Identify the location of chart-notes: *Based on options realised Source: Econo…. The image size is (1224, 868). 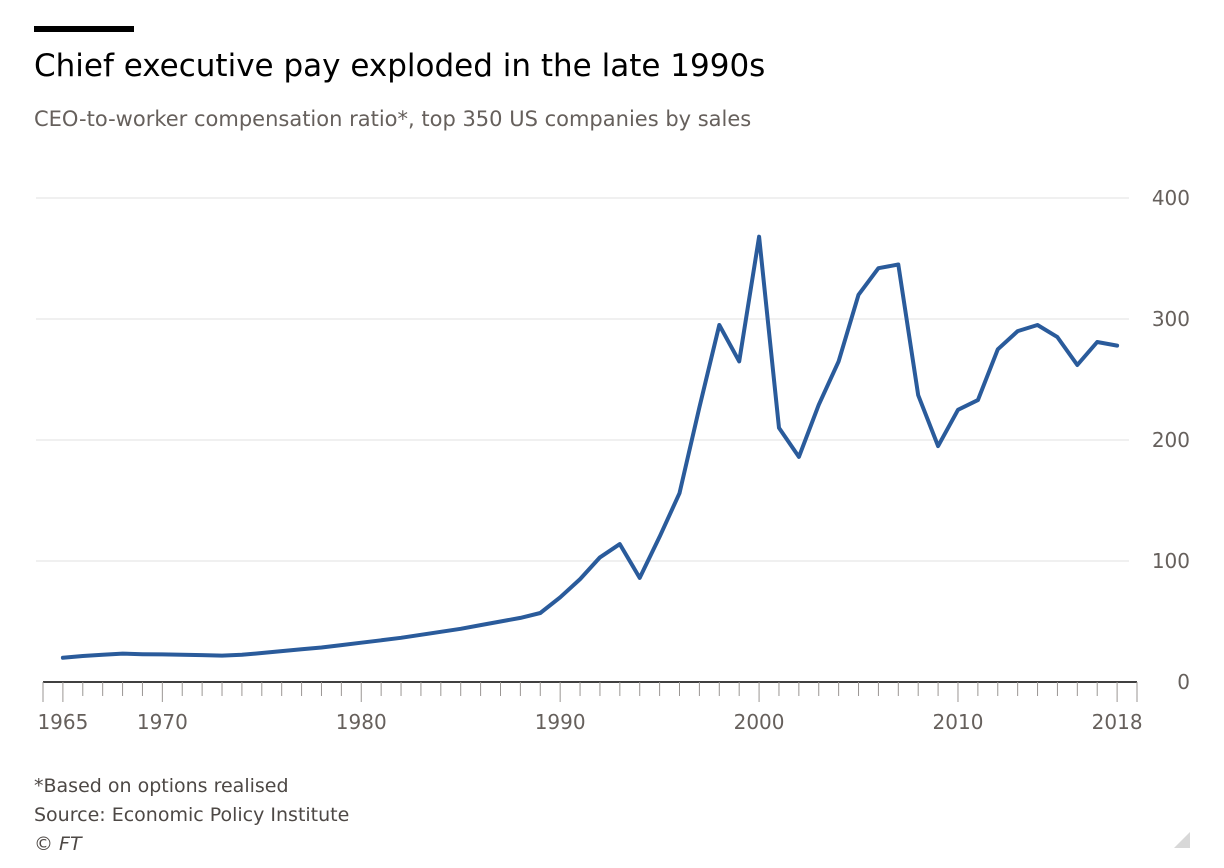
(191, 815).